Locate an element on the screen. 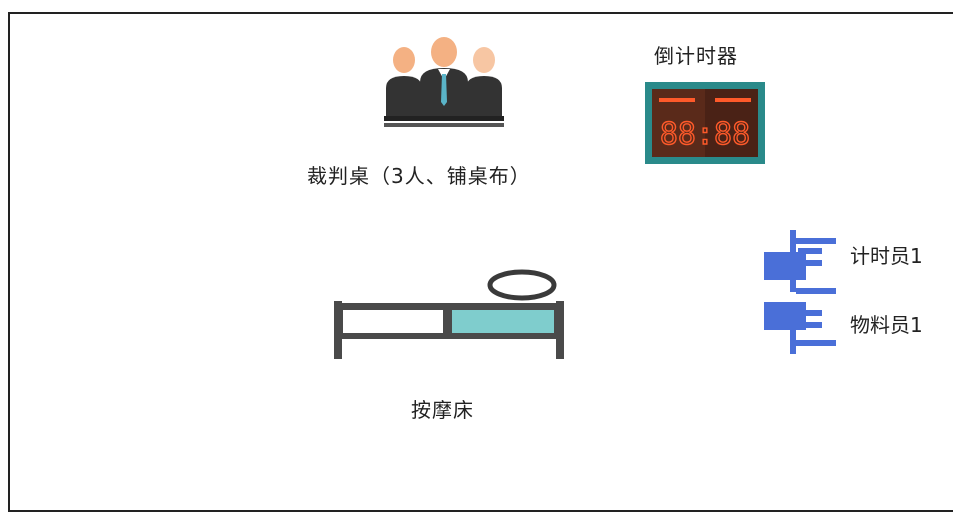 The image size is (953, 512). judges-table-icon is located at coordinates (444, 86).